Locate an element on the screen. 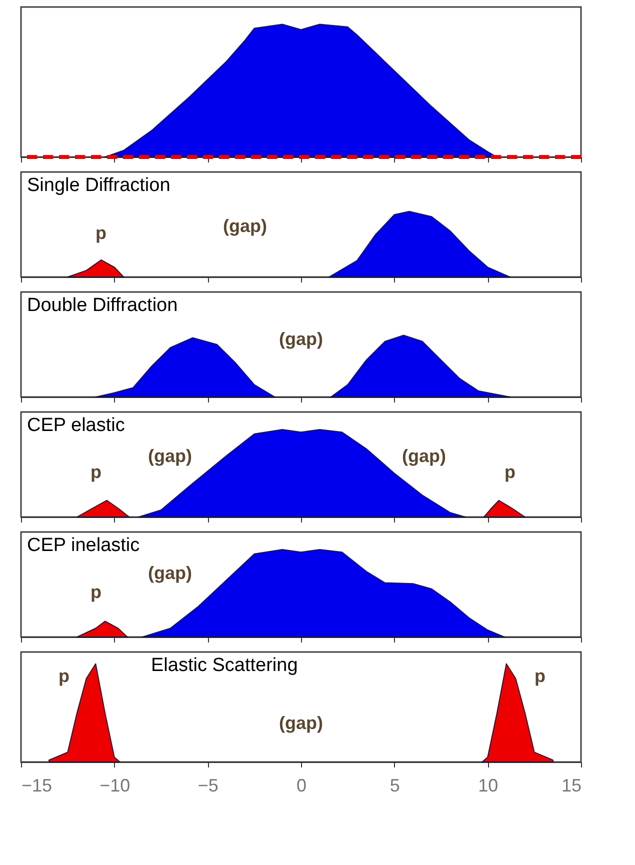  x-tick-label: 10 is located at coordinates (488, 786).